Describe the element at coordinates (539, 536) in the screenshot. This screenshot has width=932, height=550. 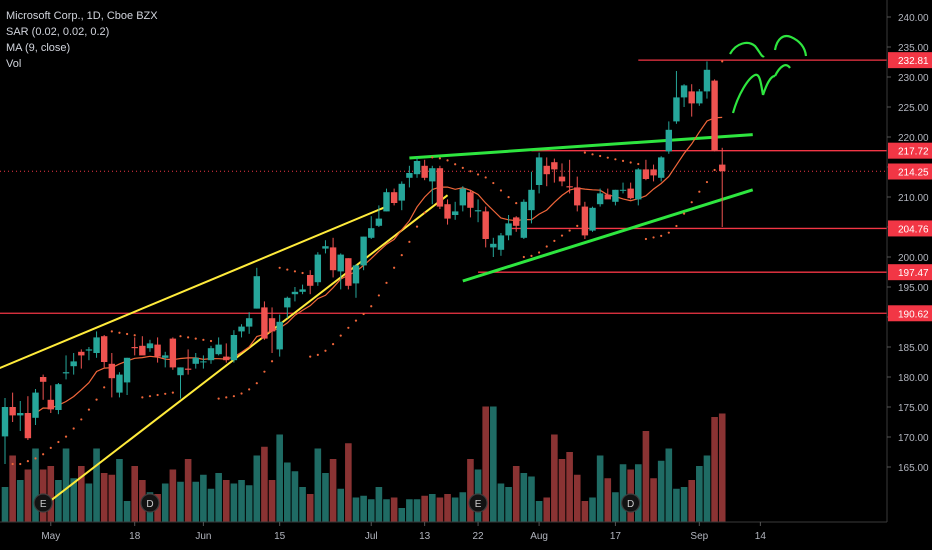
I see `x-tick-label: Aug` at that location.